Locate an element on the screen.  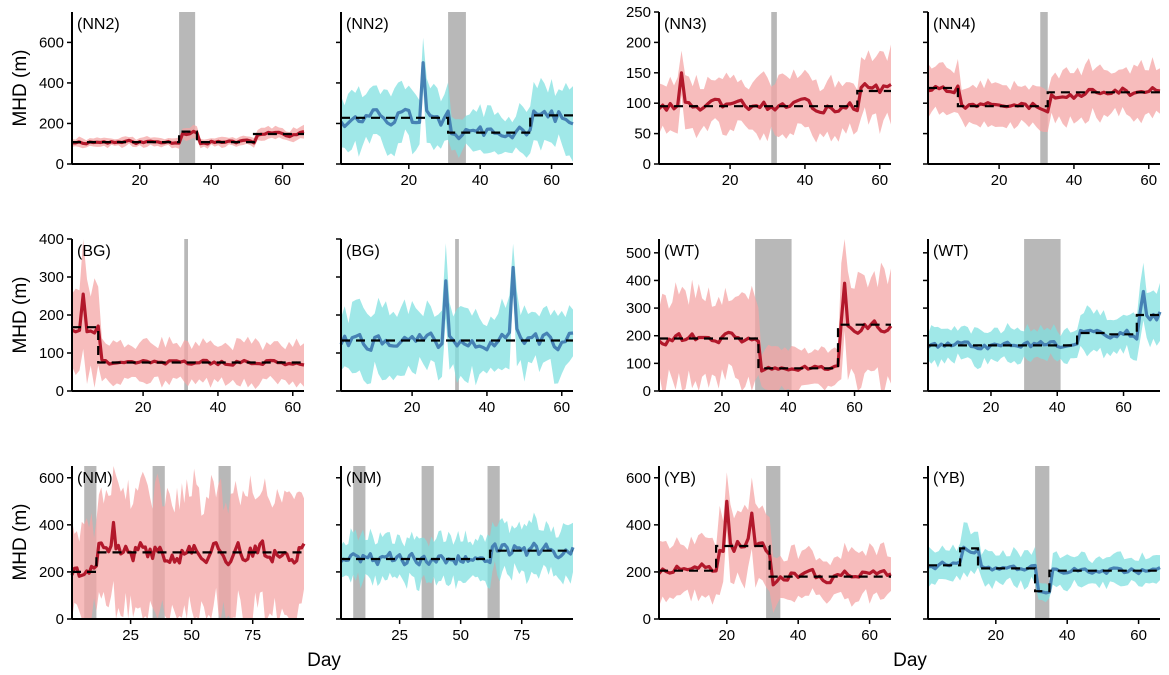
y-tick-label: 500 is located at coordinates (638, 253).